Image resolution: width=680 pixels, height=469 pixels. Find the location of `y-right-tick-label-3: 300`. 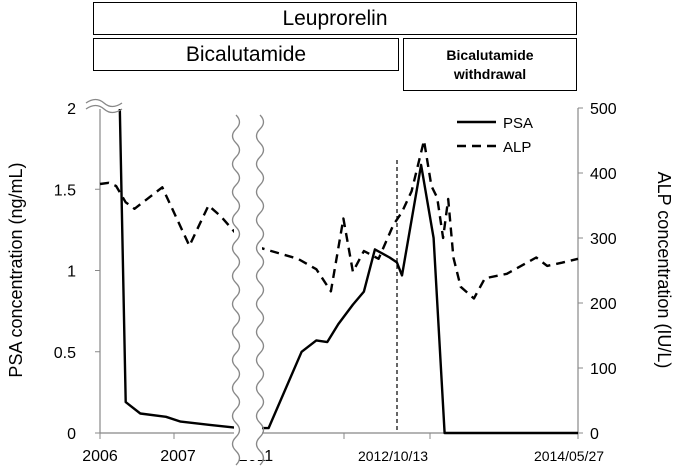

y-right-tick-label-3: 300 is located at coordinates (603, 239).